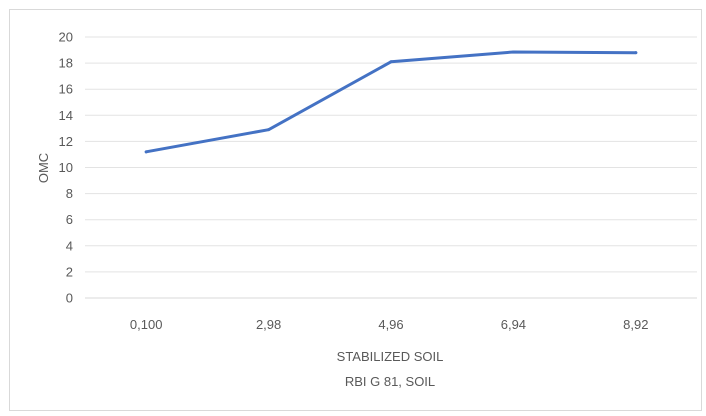  I want to click on x-axis-title-line2: RBI G 81, SOIL, so click(390, 381).